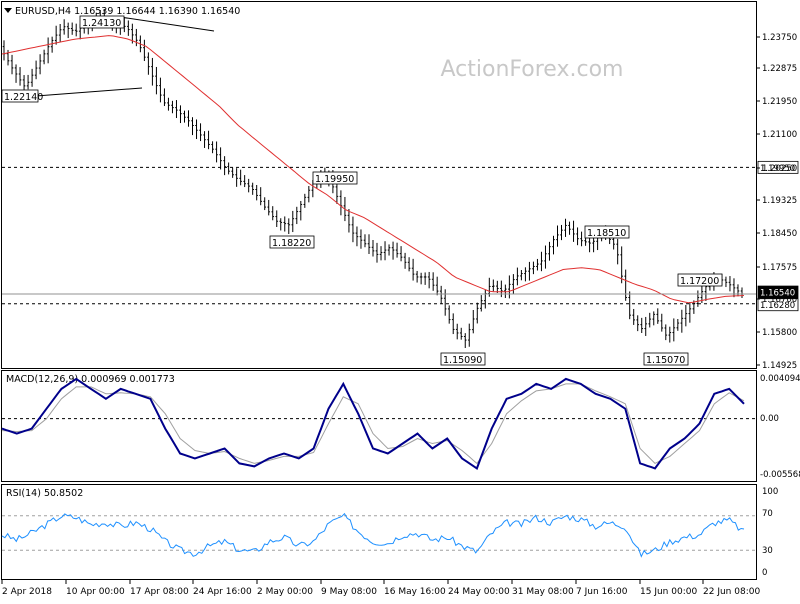  What do you see at coordinates (779, 201) in the screenshot?
I see `price-axis-label: 1.19325` at bounding box center [779, 201].